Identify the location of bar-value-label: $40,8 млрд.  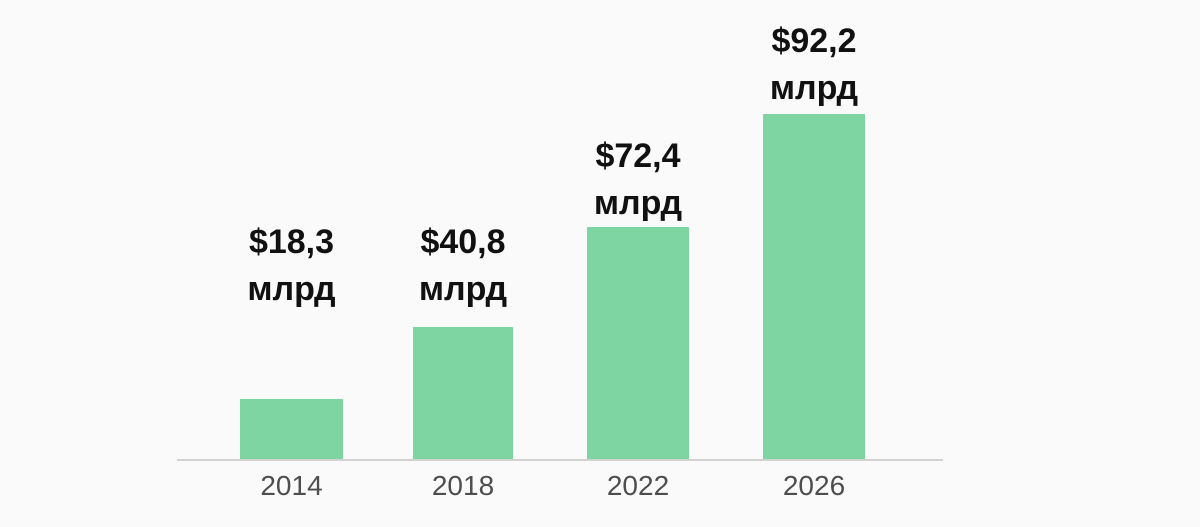
(463, 266).